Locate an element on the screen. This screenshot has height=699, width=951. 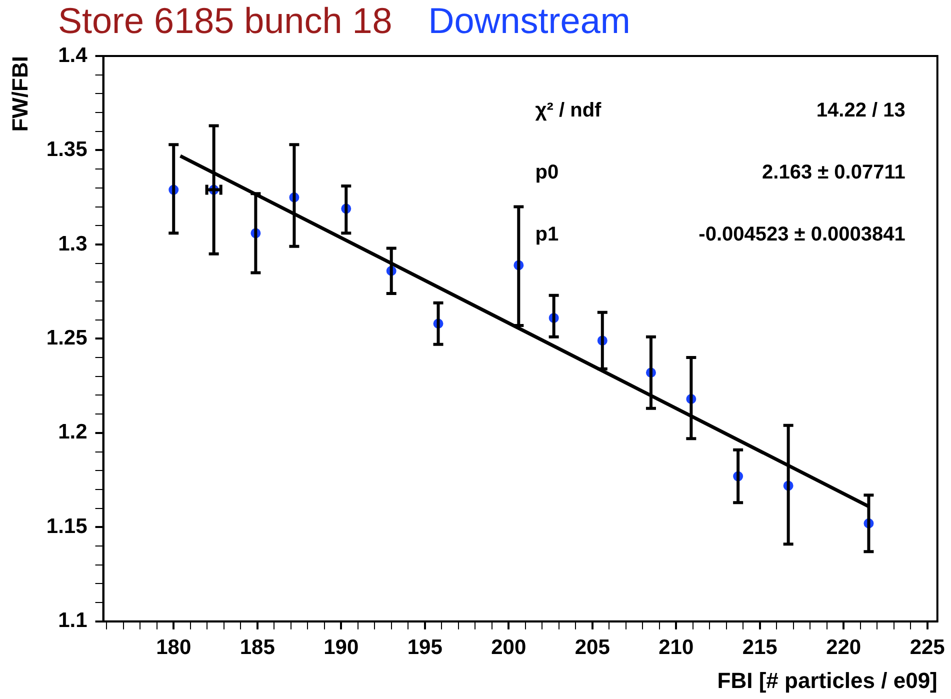
x-tick-label: 220 is located at coordinates (844, 647).